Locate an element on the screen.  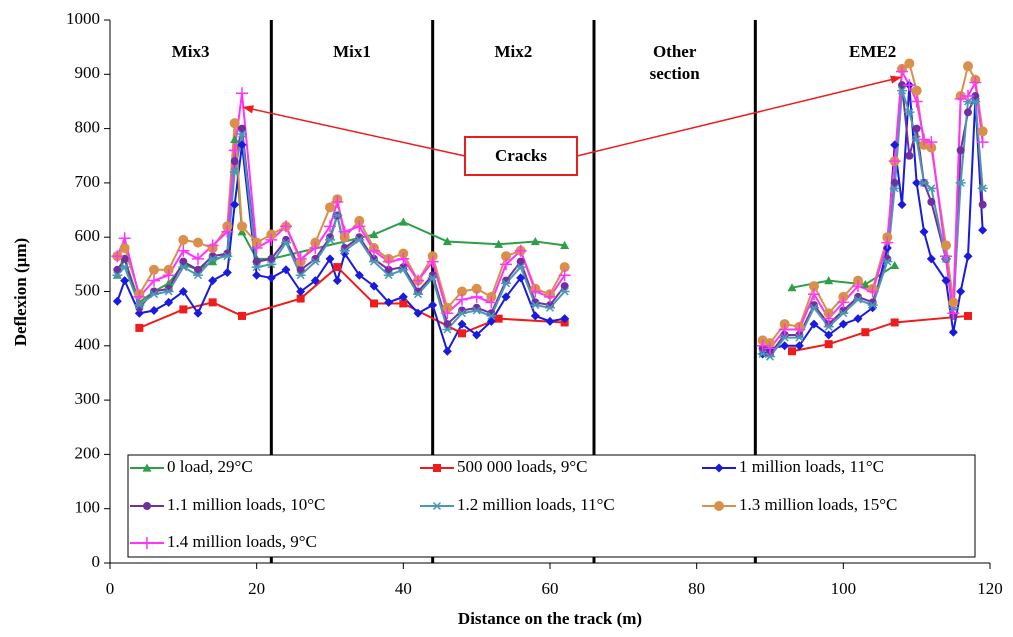
section-label: Other is located at coordinates (675, 51).